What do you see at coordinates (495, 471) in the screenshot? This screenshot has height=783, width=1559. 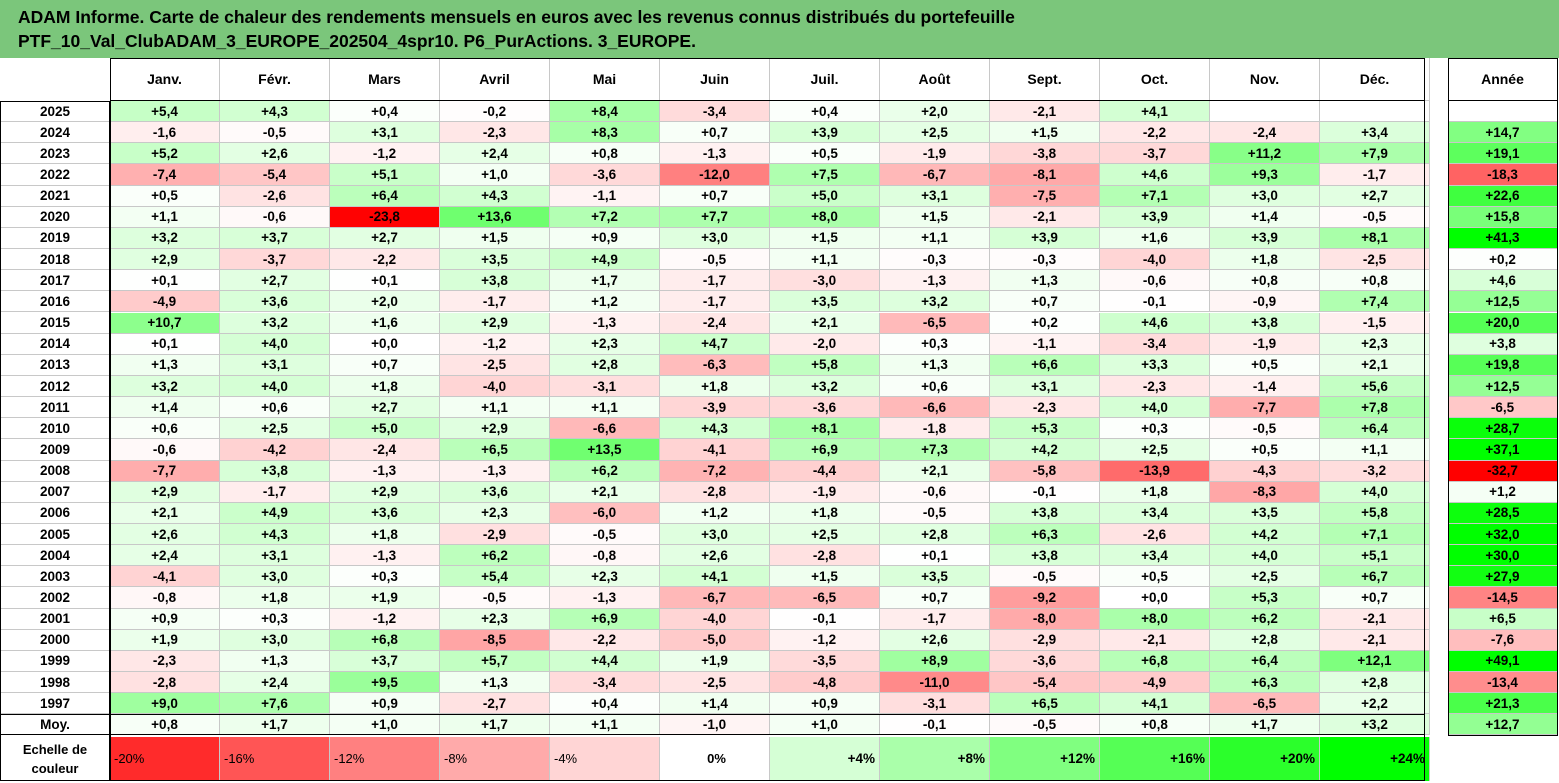 I see `heatmap-cell: -1,3` at bounding box center [495, 471].